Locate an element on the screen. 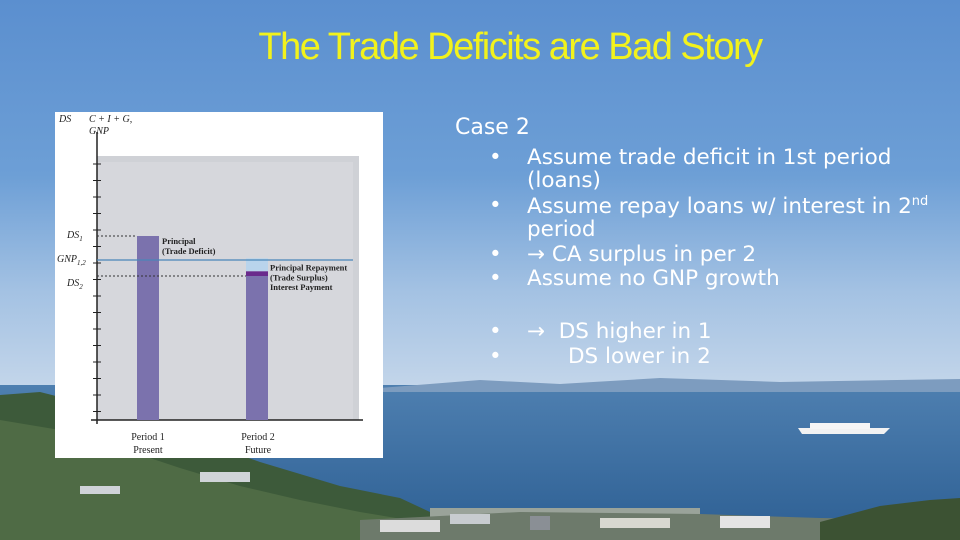  bullet-item: • Assume no GNP growth is located at coordinates (634, 279).